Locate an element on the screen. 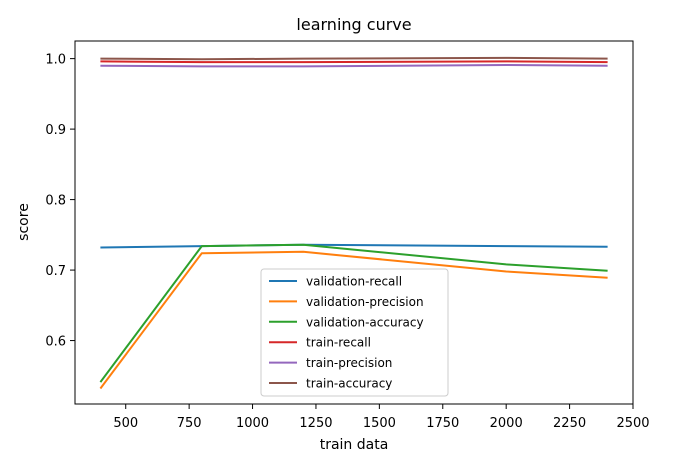  legend-label-train-recall: train-recall is located at coordinates (338, 343).